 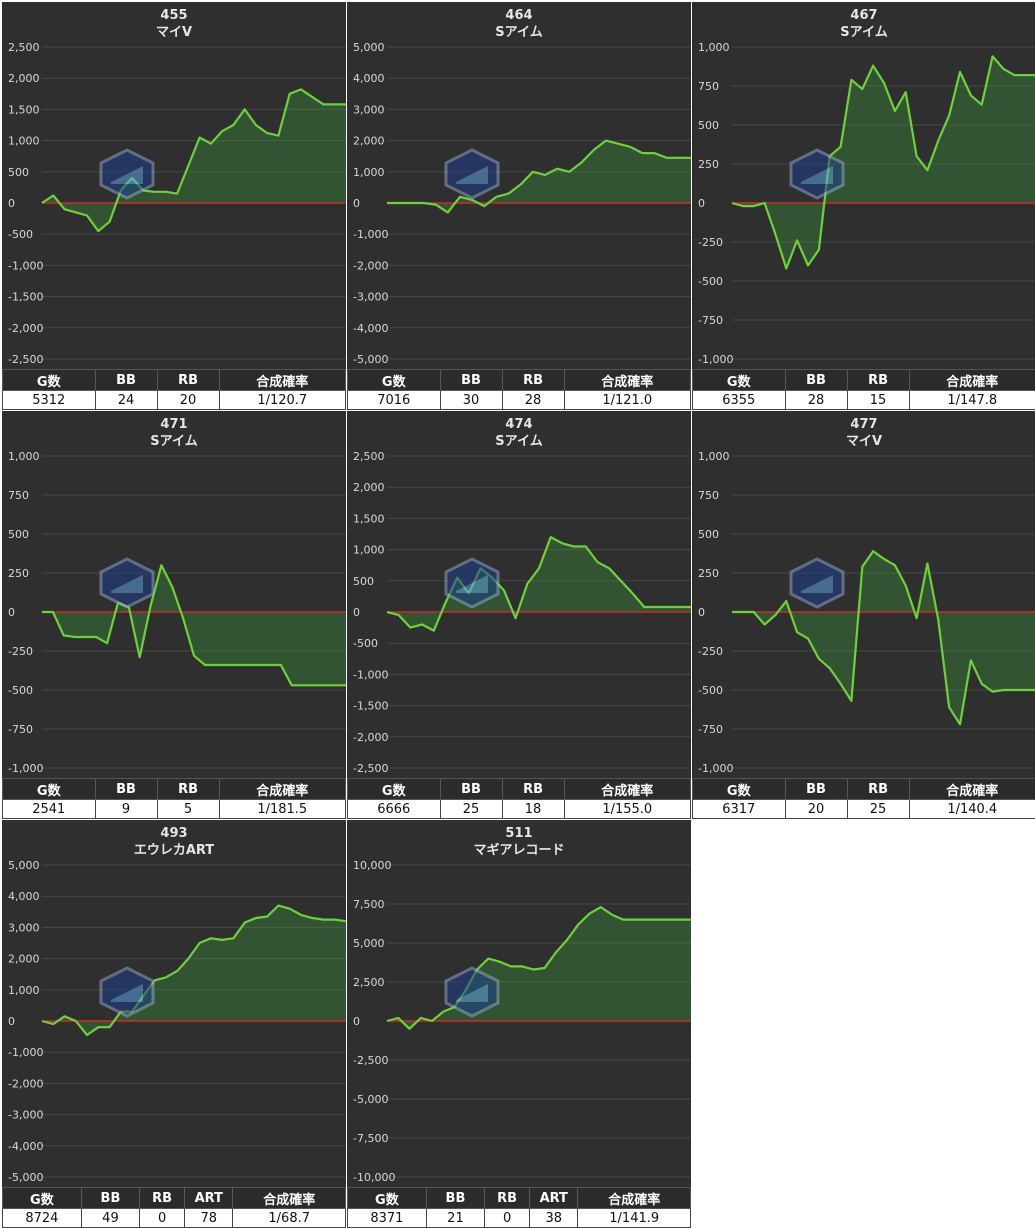 What do you see at coordinates (387, 1218) in the screenshot?
I see `stats-value: 8371` at bounding box center [387, 1218].